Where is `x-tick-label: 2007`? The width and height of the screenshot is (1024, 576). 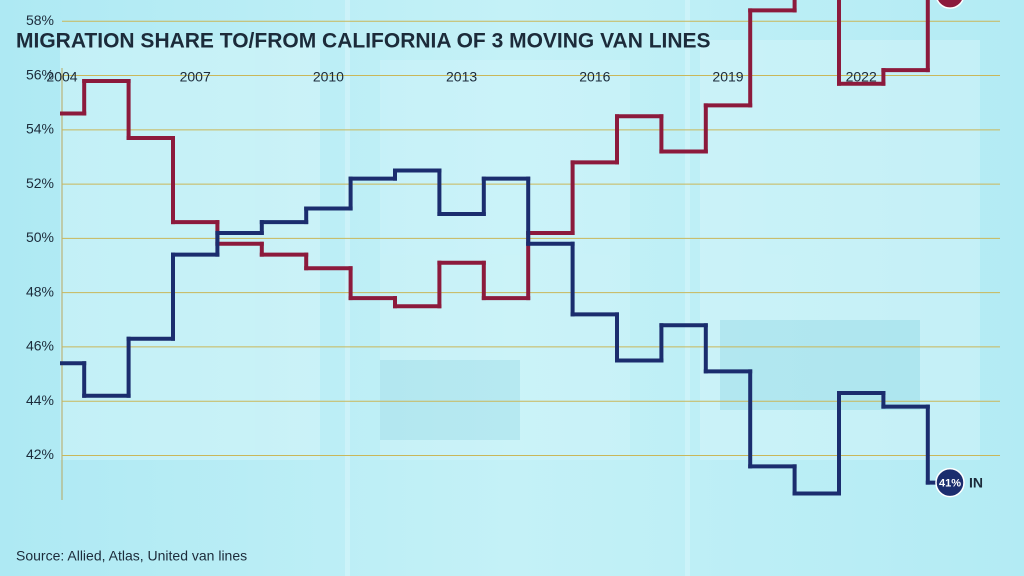
x-tick-label: 2007 is located at coordinates (195, 77).